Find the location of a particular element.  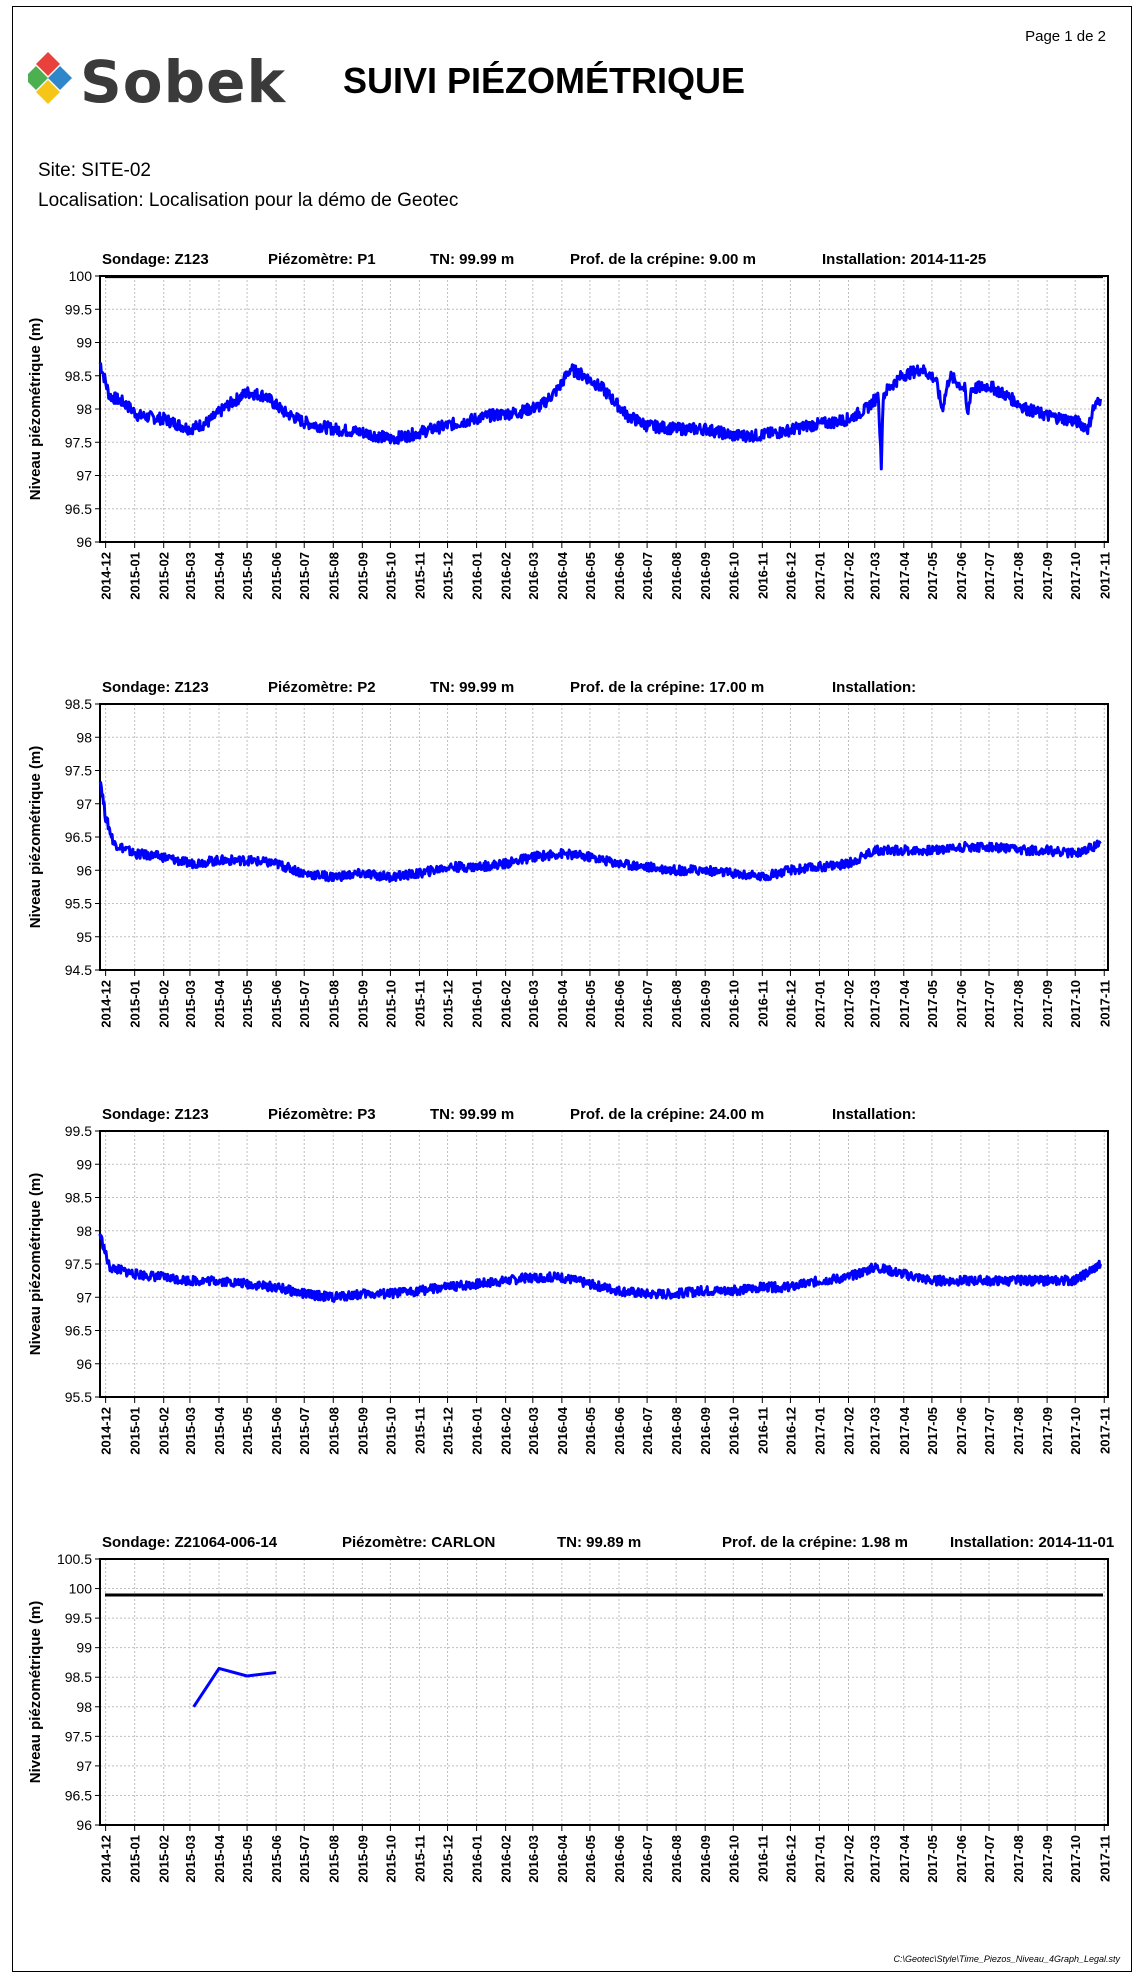

y-tick-label: 98 is located at coordinates (84, 737).